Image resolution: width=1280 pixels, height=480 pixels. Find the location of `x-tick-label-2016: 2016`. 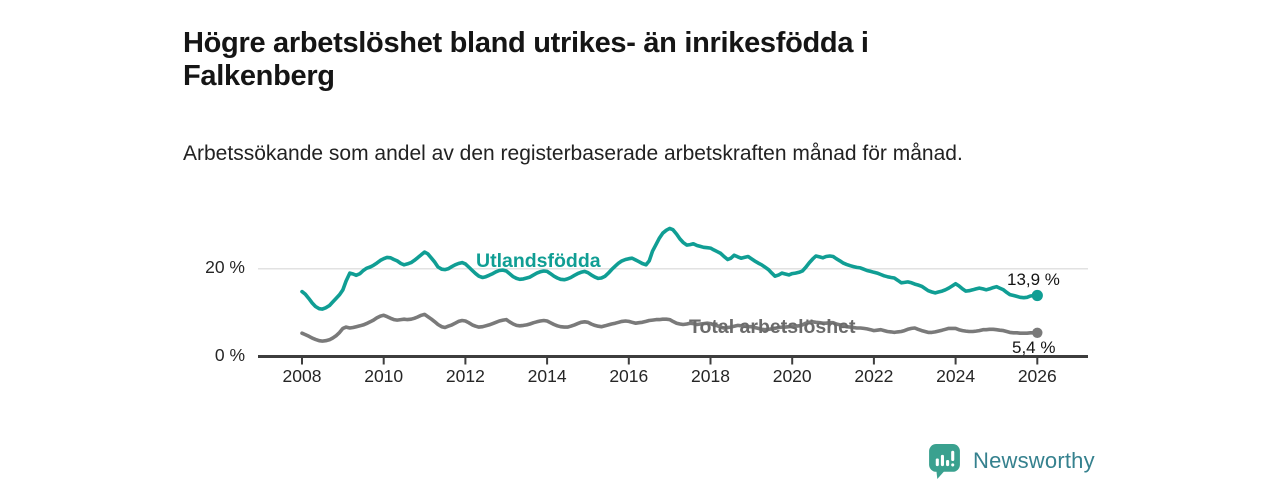

x-tick-label-2016: 2016 is located at coordinates (629, 376).